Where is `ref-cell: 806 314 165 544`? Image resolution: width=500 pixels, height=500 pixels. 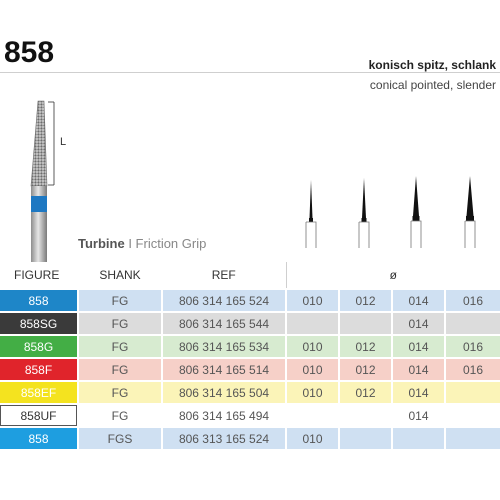
ref-cell: 806 314 165 544 is located at coordinates (223, 323).